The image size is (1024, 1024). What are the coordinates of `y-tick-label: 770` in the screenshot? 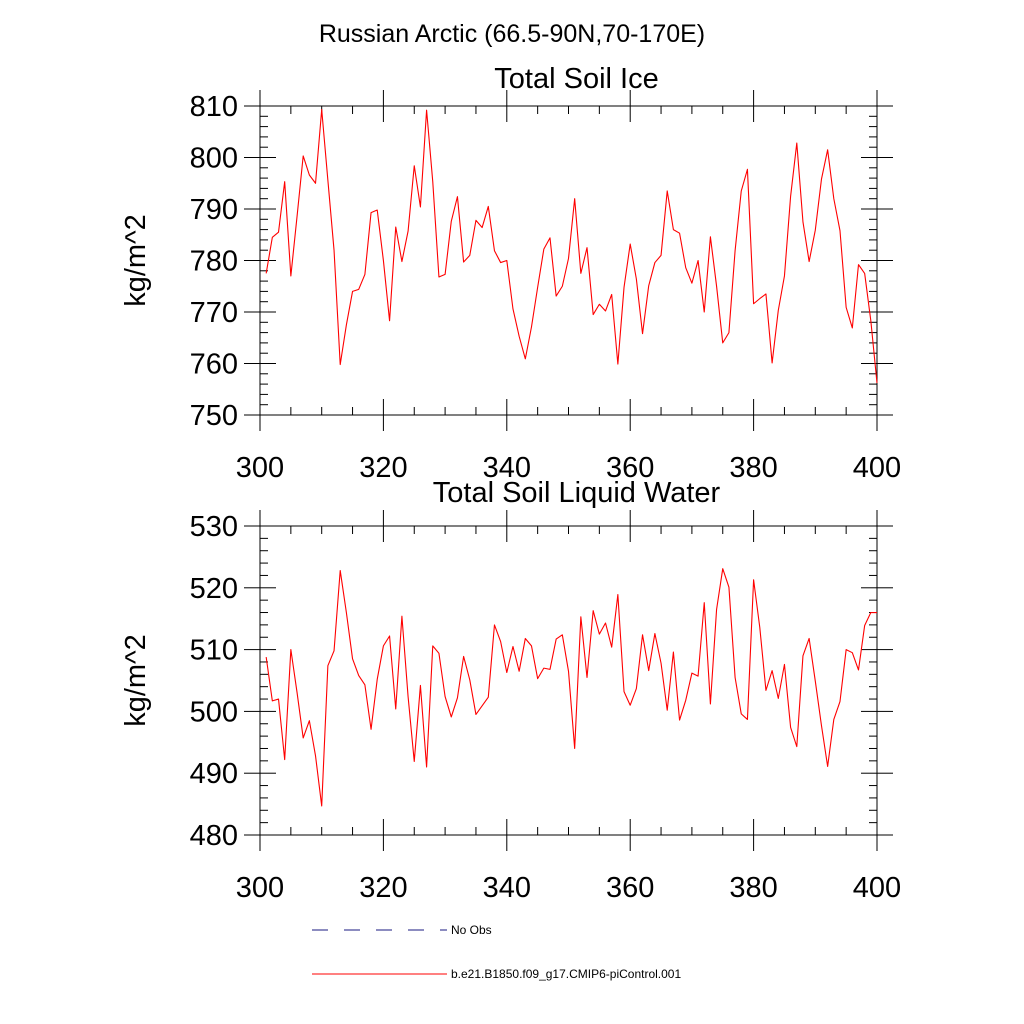 It's located at (214, 313).